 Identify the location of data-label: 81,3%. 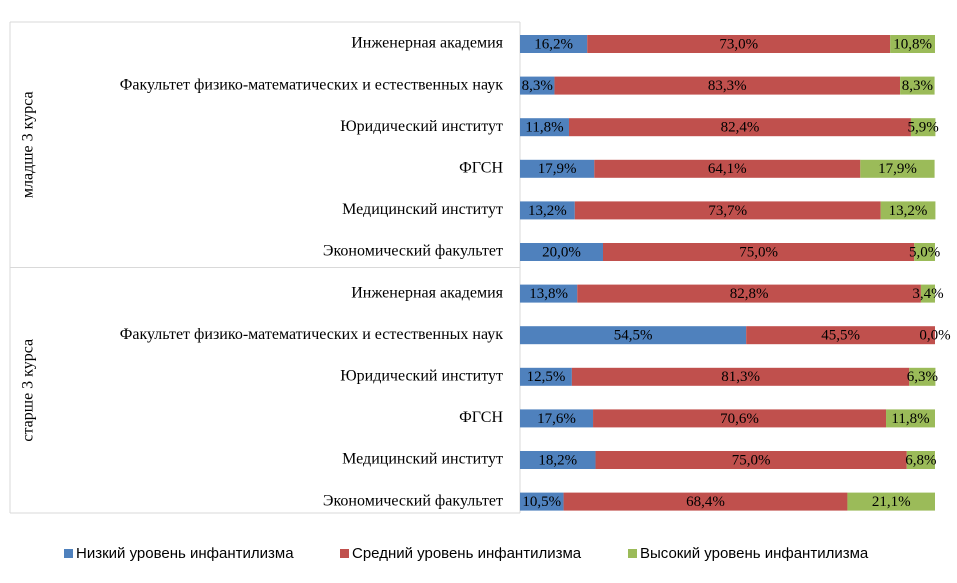
(740, 377).